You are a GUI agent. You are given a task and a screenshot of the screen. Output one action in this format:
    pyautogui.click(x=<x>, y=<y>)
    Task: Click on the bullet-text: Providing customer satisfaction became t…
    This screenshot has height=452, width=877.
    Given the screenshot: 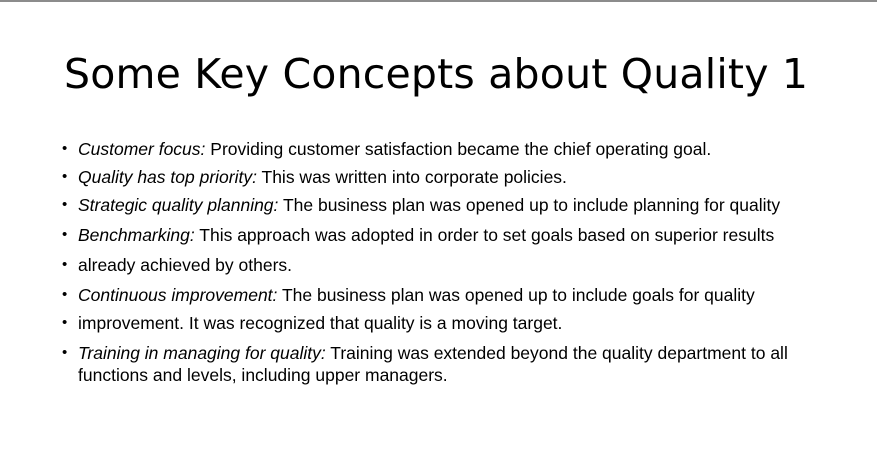 What is the action you would take?
    pyautogui.click(x=458, y=149)
    